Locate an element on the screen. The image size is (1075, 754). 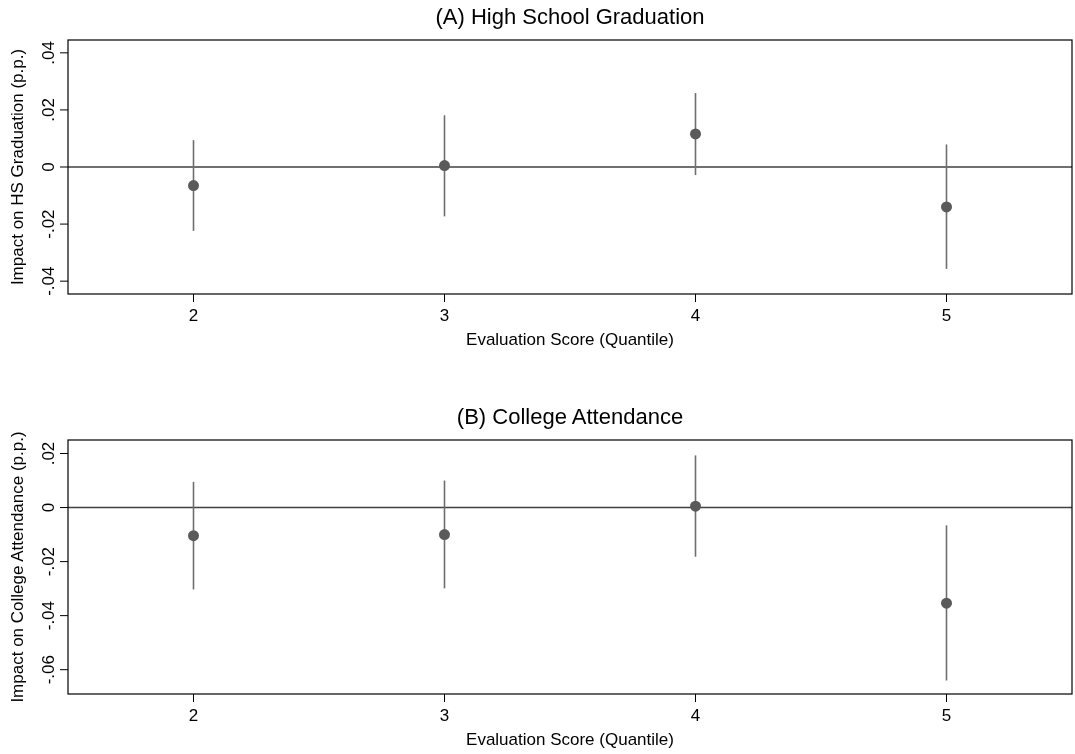
y-axis-title: Impact on College Attendance (p.p.) is located at coordinates (17, 567).